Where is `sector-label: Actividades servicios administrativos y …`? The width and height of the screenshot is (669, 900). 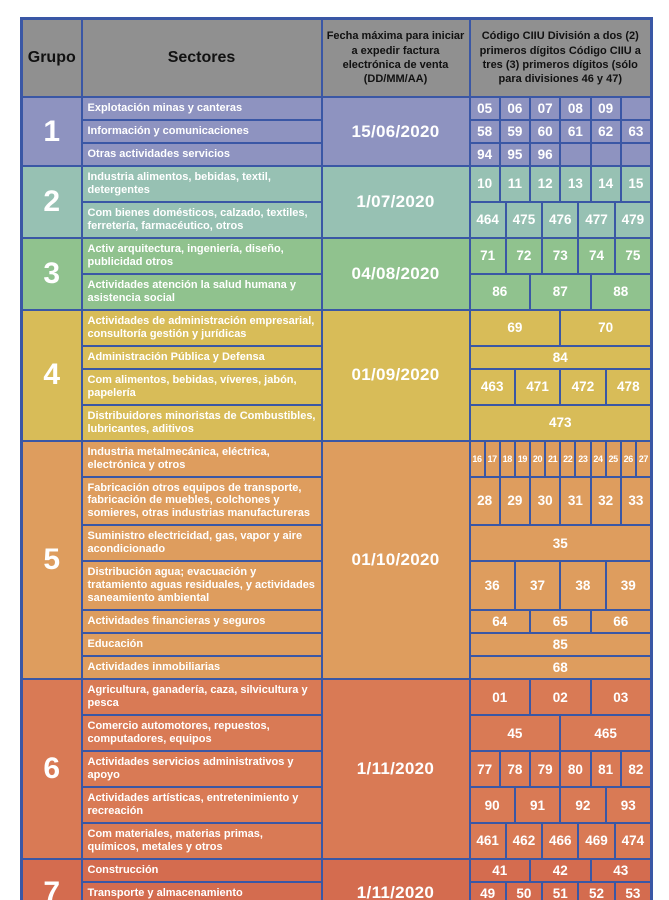
sector-label: Actividades servicios administrativos y … is located at coordinates (190, 769).